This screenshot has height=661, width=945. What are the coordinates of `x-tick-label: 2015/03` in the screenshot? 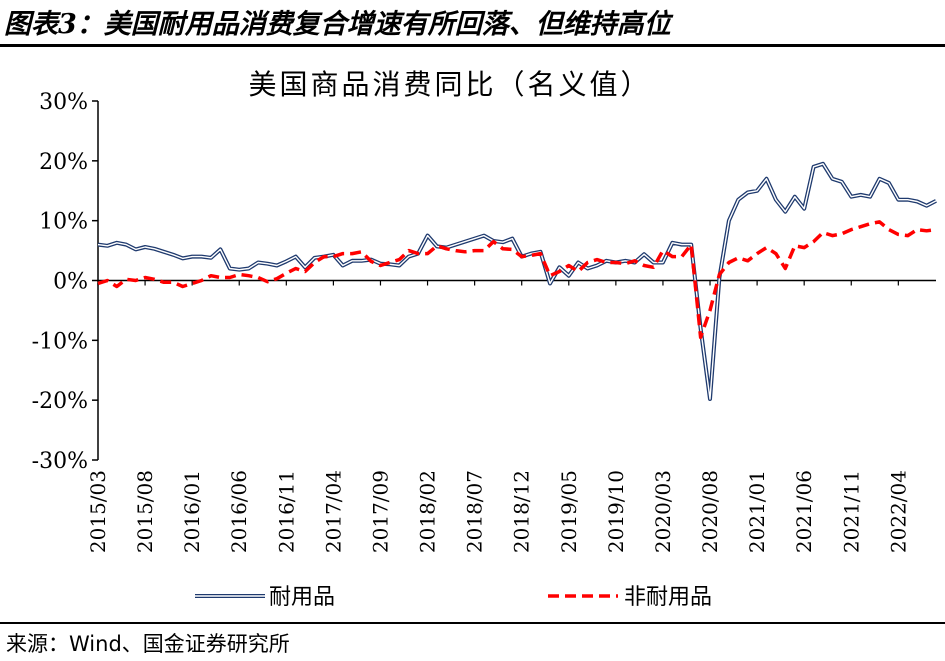 It's located at (98, 511).